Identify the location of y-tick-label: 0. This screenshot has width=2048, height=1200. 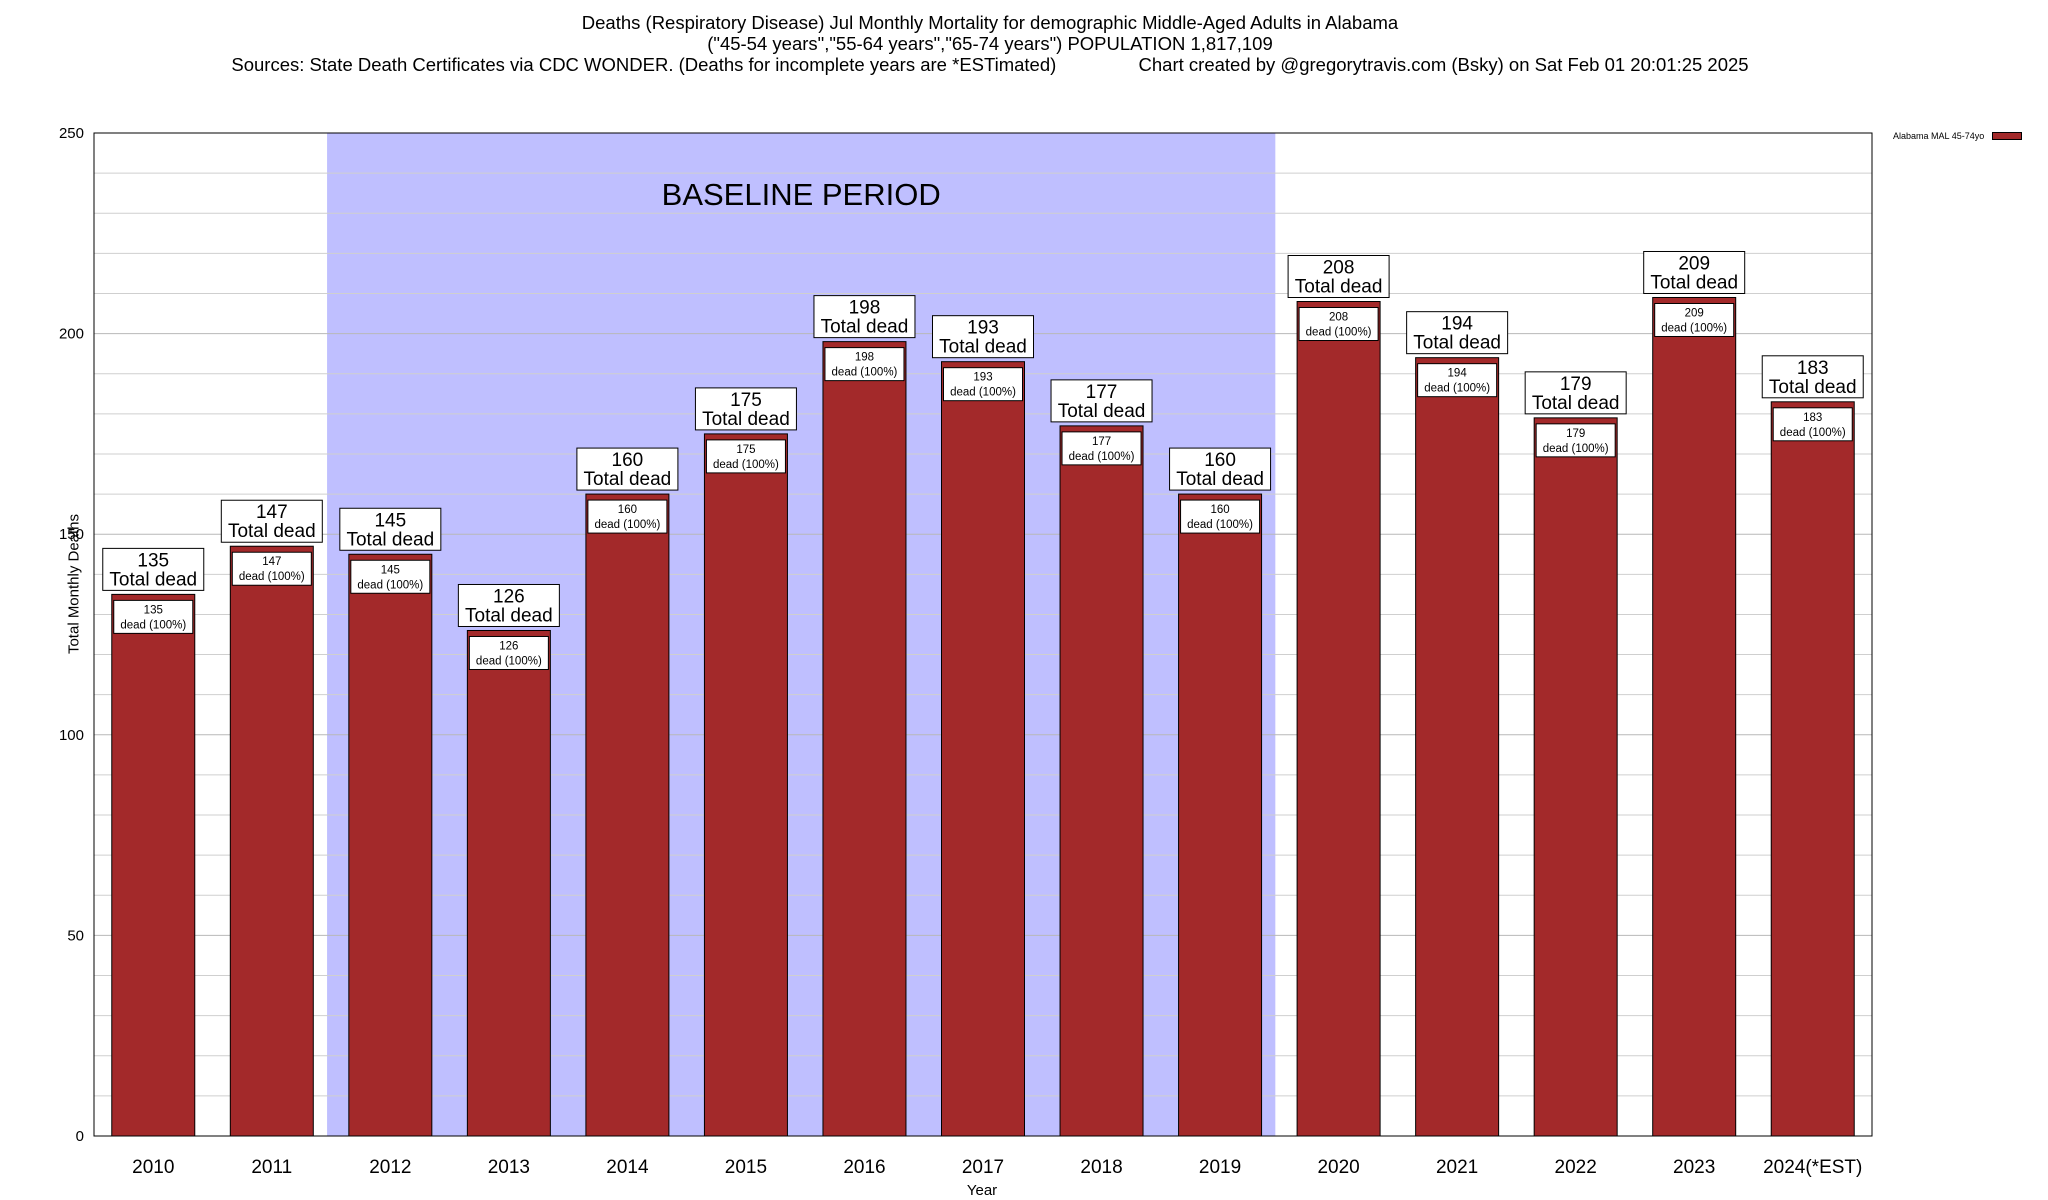
(80, 1136).